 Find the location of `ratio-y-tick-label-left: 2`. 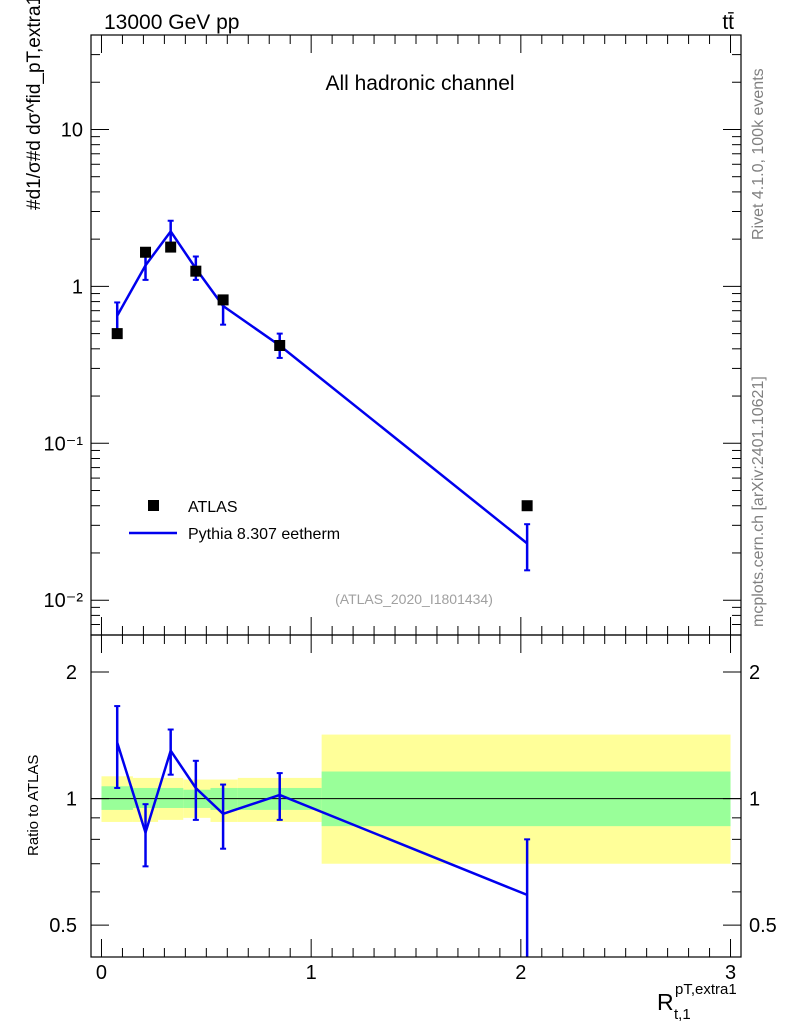

ratio-y-tick-label-left: 2 is located at coordinates (71, 673).